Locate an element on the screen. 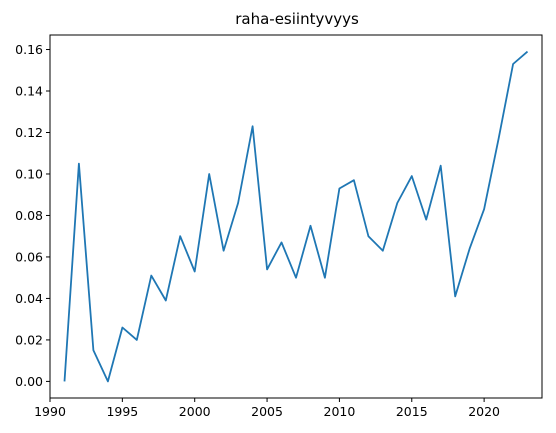 The image size is (556, 433). x-axis: 1990 1995 2000 2005 2010 2015 2020 is located at coordinates (267, 408).